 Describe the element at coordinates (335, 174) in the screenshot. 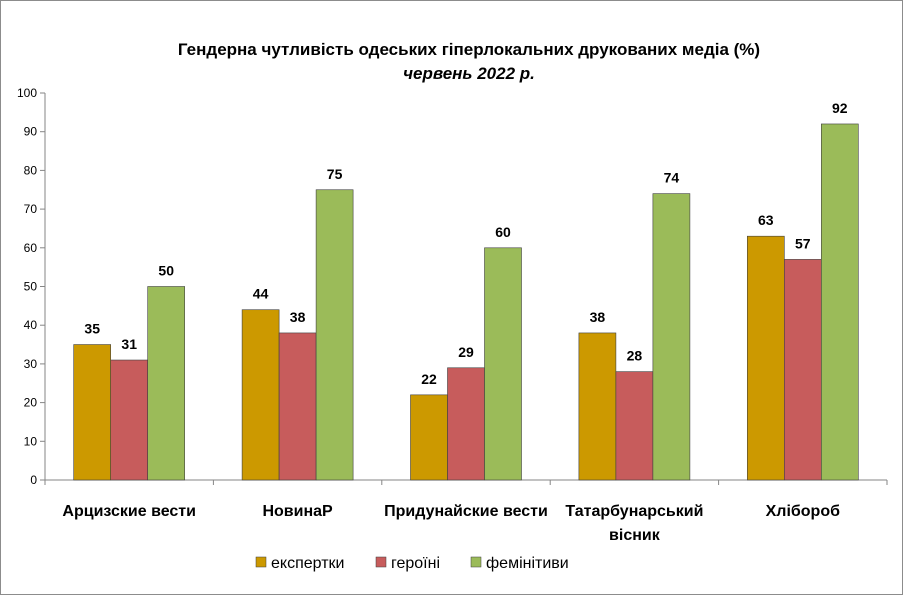

I see `data-label: 75` at that location.